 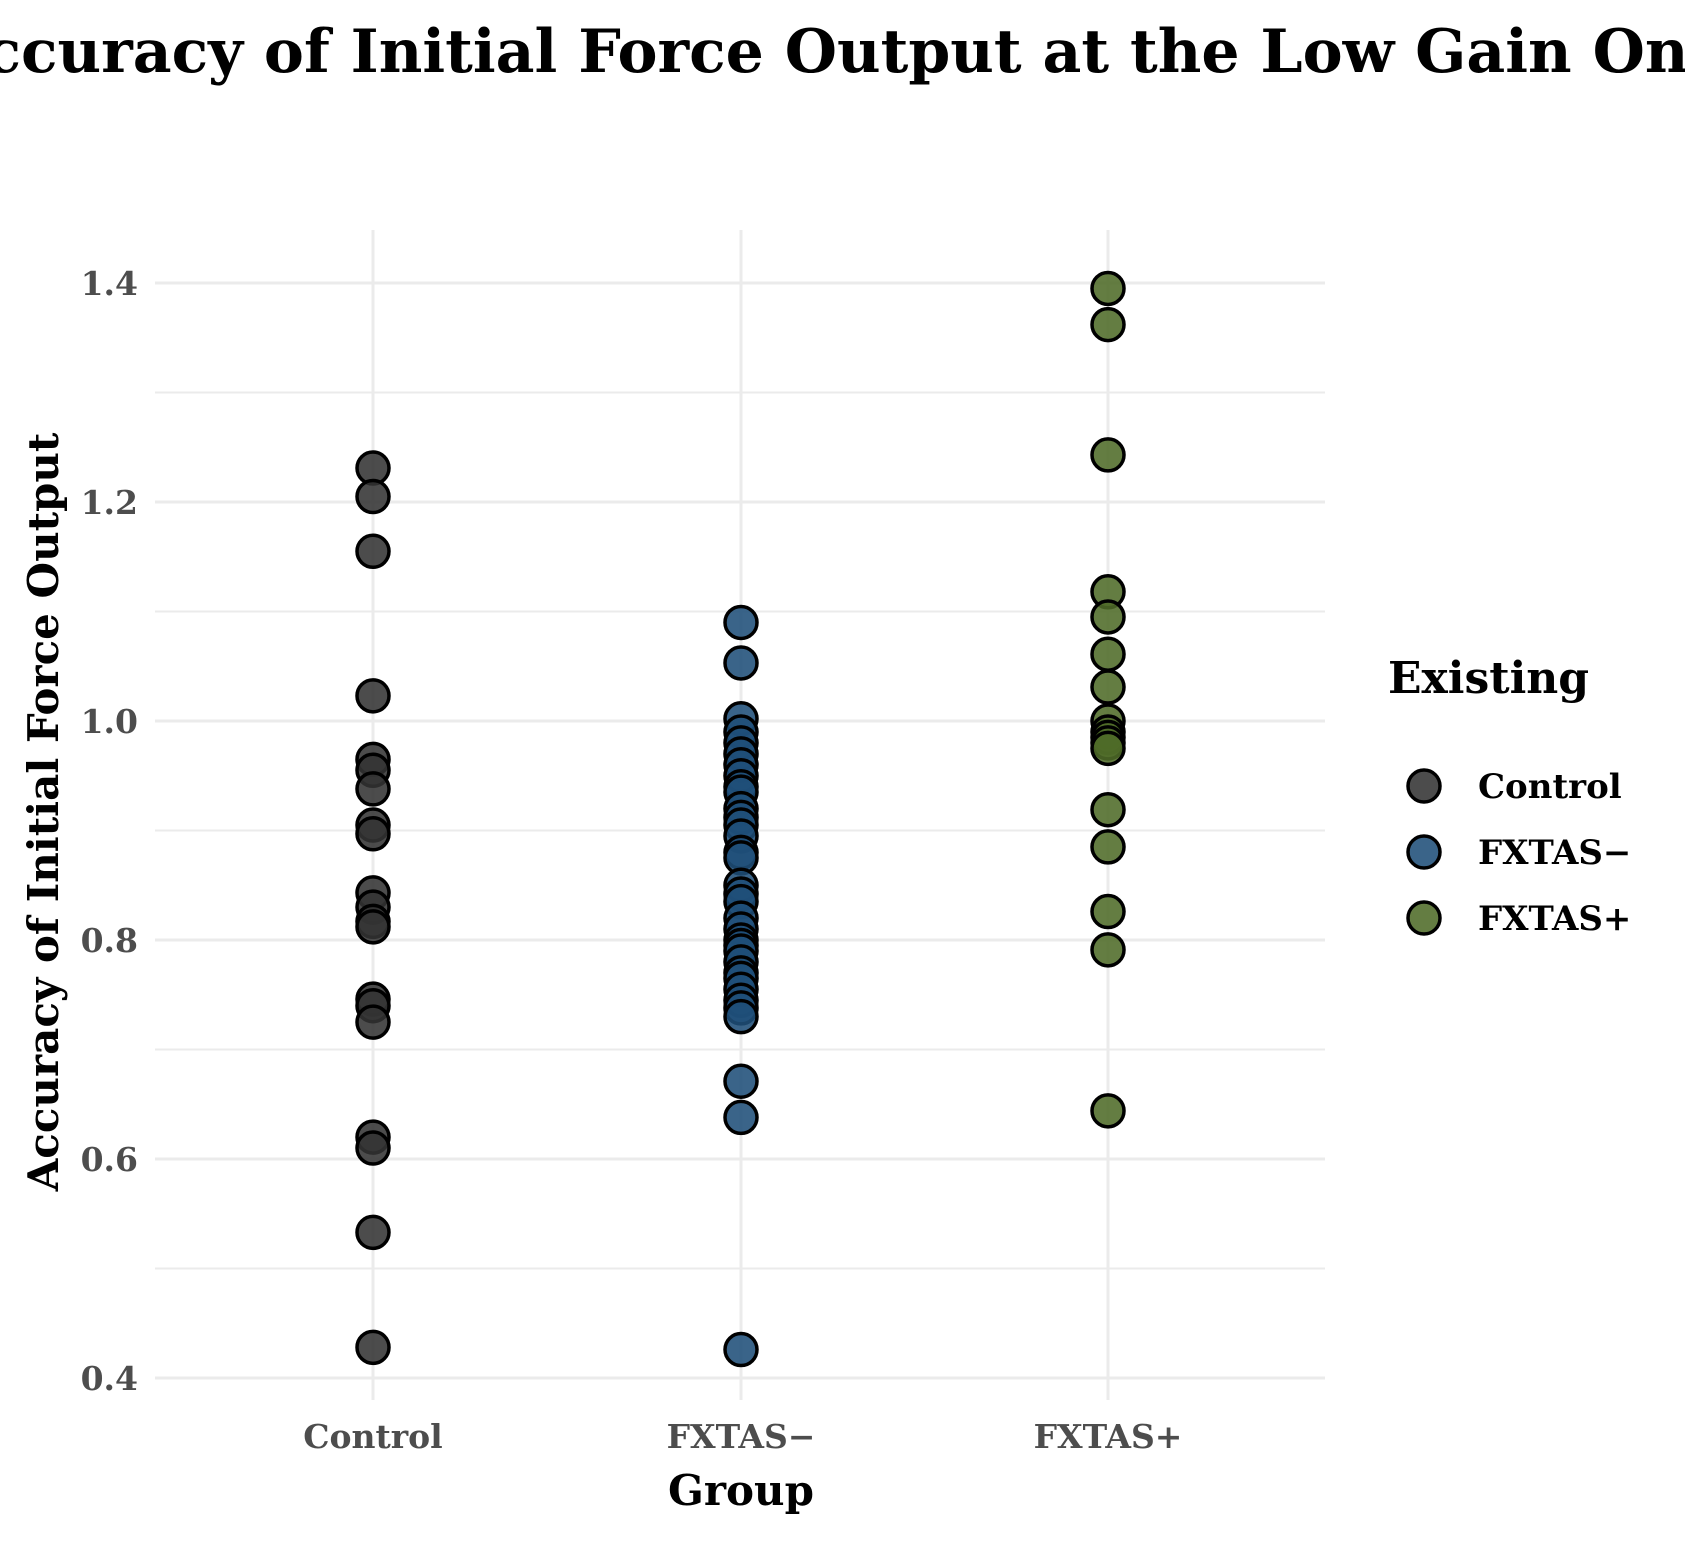 I want to click on x-tick-label: FXTAS−, so click(x=741, y=1436).